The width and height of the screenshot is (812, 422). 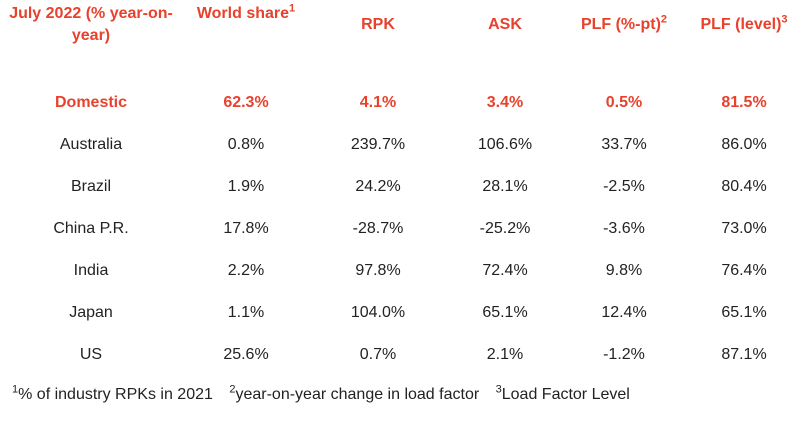 What do you see at coordinates (624, 144) in the screenshot?
I see `cell-plf-pt: 33.7%` at bounding box center [624, 144].